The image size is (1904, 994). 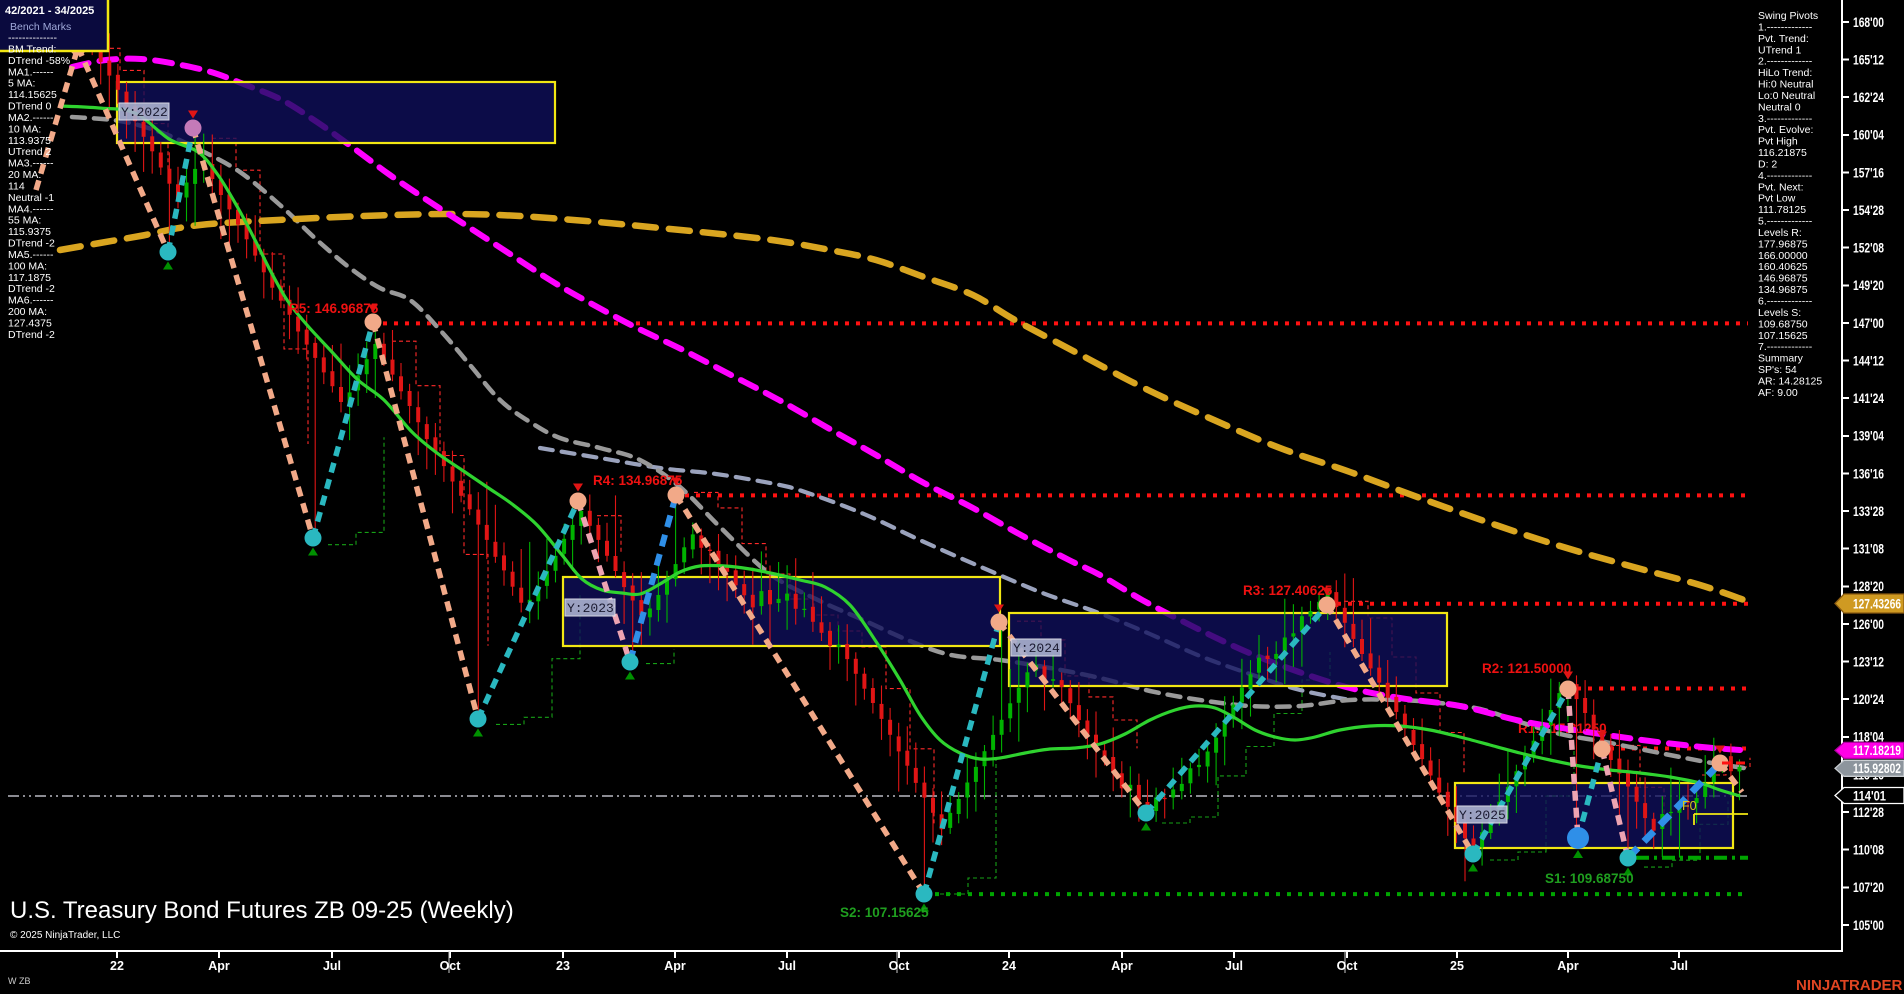 I want to click on svg-text: 128'20, so click(x=1868, y=586).